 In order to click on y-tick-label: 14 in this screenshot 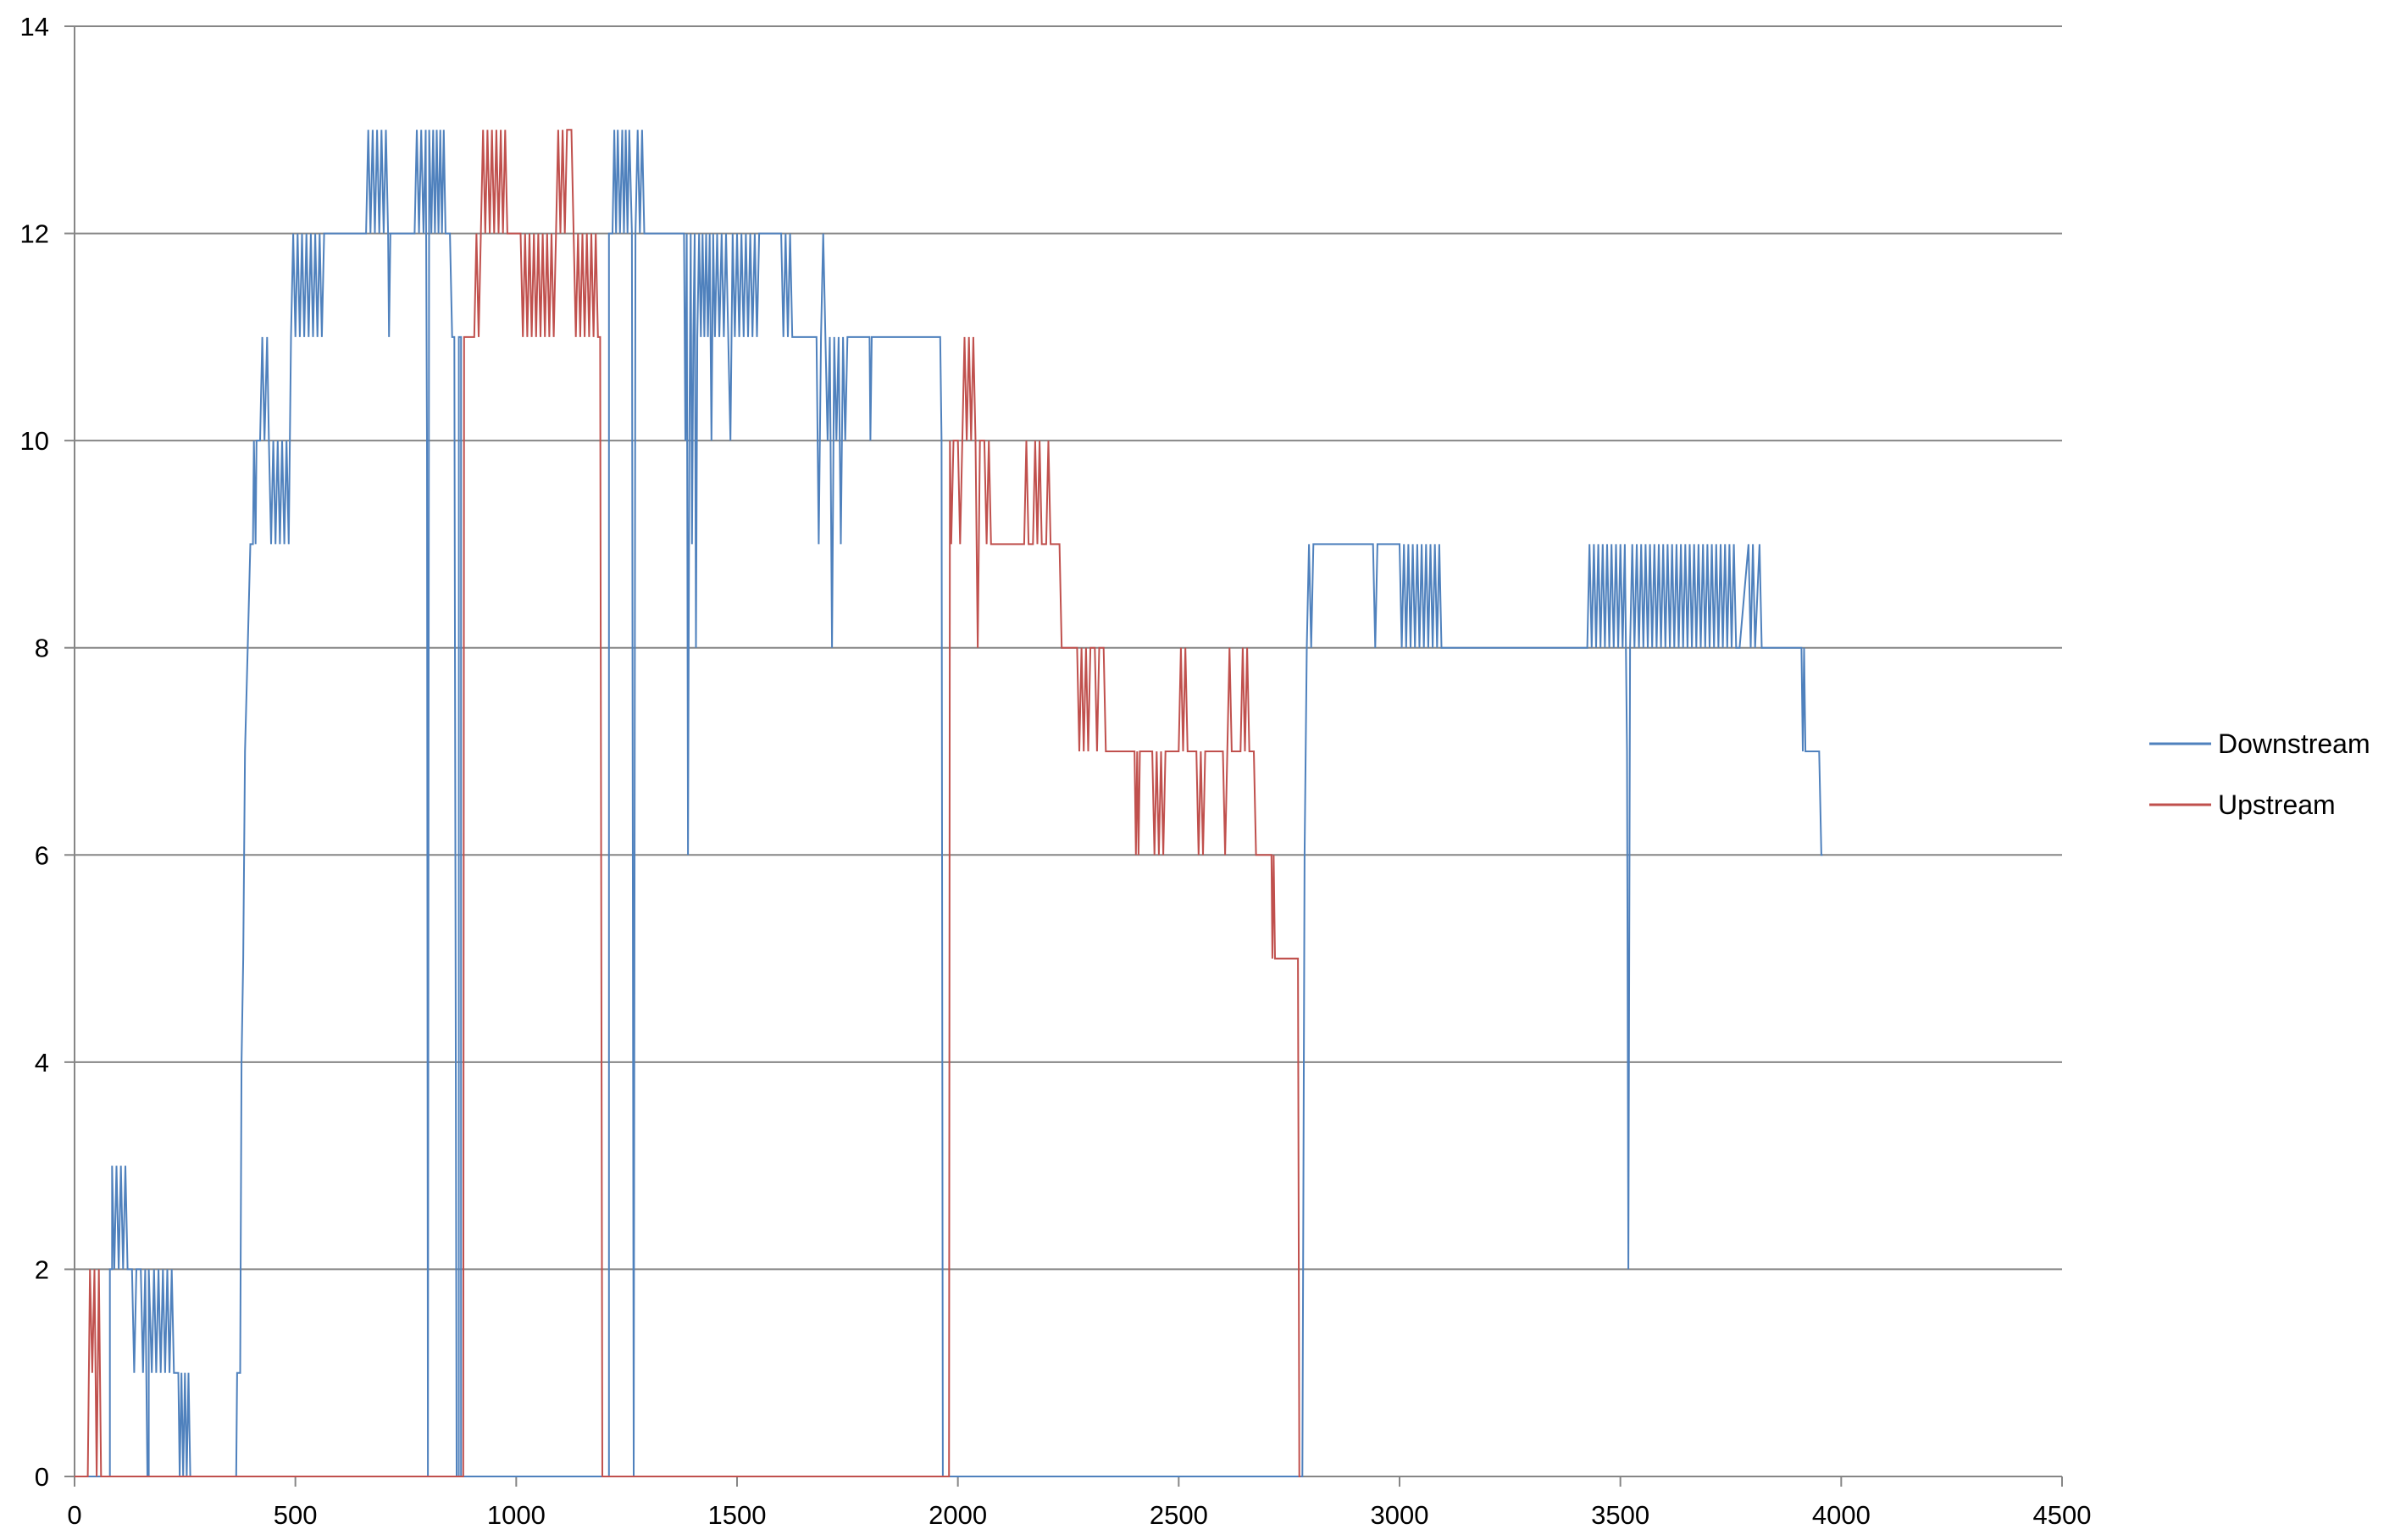, I will do `click(34, 27)`.